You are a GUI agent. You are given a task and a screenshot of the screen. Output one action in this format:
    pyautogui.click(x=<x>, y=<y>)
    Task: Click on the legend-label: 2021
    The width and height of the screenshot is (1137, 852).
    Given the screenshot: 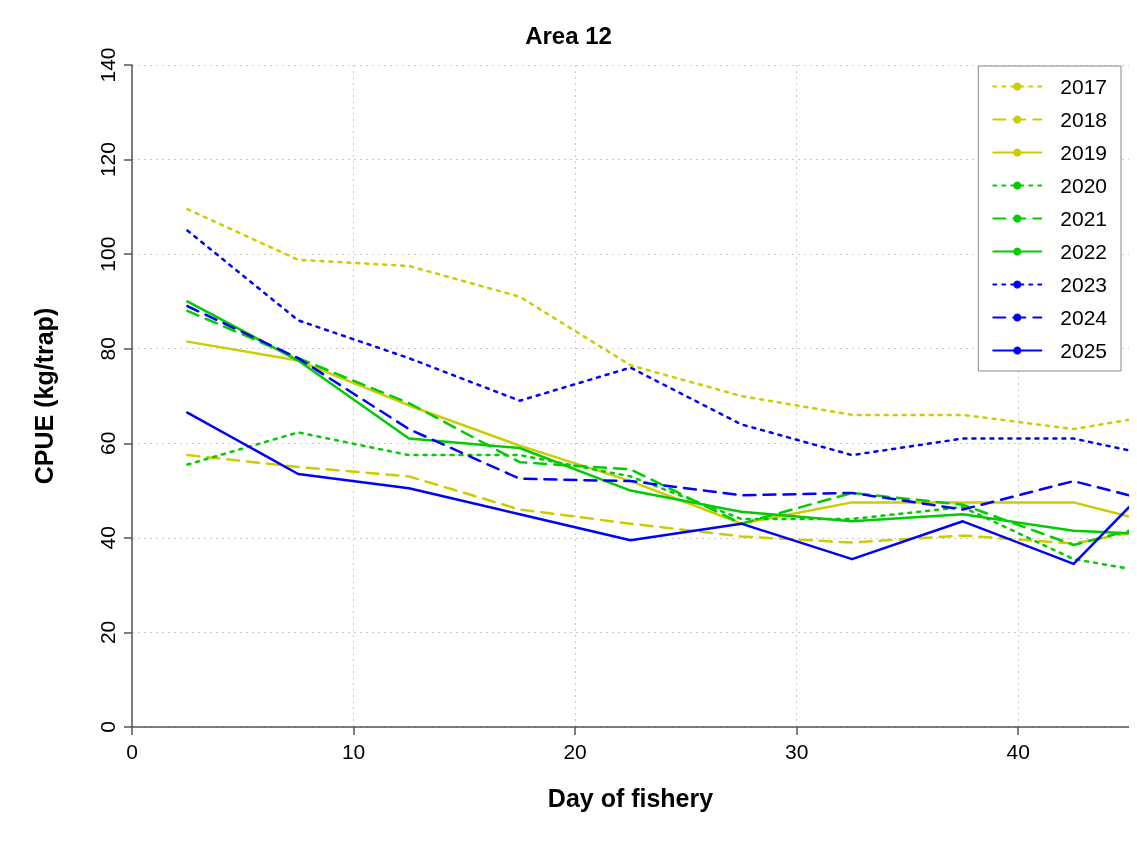 What is the action you would take?
    pyautogui.click(x=1083, y=218)
    